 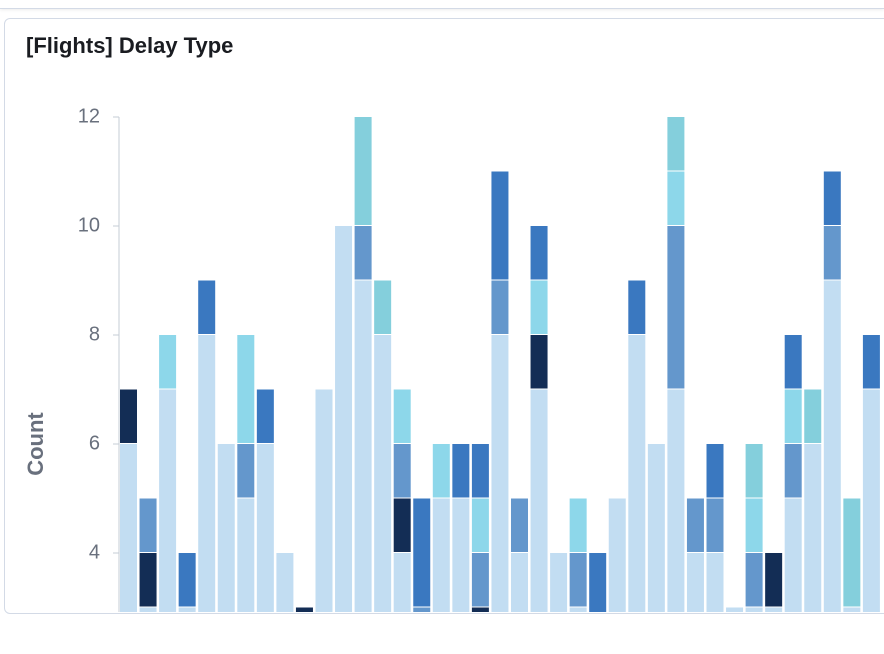 What do you see at coordinates (89, 116) in the screenshot?
I see `y-tick-label: 12` at bounding box center [89, 116].